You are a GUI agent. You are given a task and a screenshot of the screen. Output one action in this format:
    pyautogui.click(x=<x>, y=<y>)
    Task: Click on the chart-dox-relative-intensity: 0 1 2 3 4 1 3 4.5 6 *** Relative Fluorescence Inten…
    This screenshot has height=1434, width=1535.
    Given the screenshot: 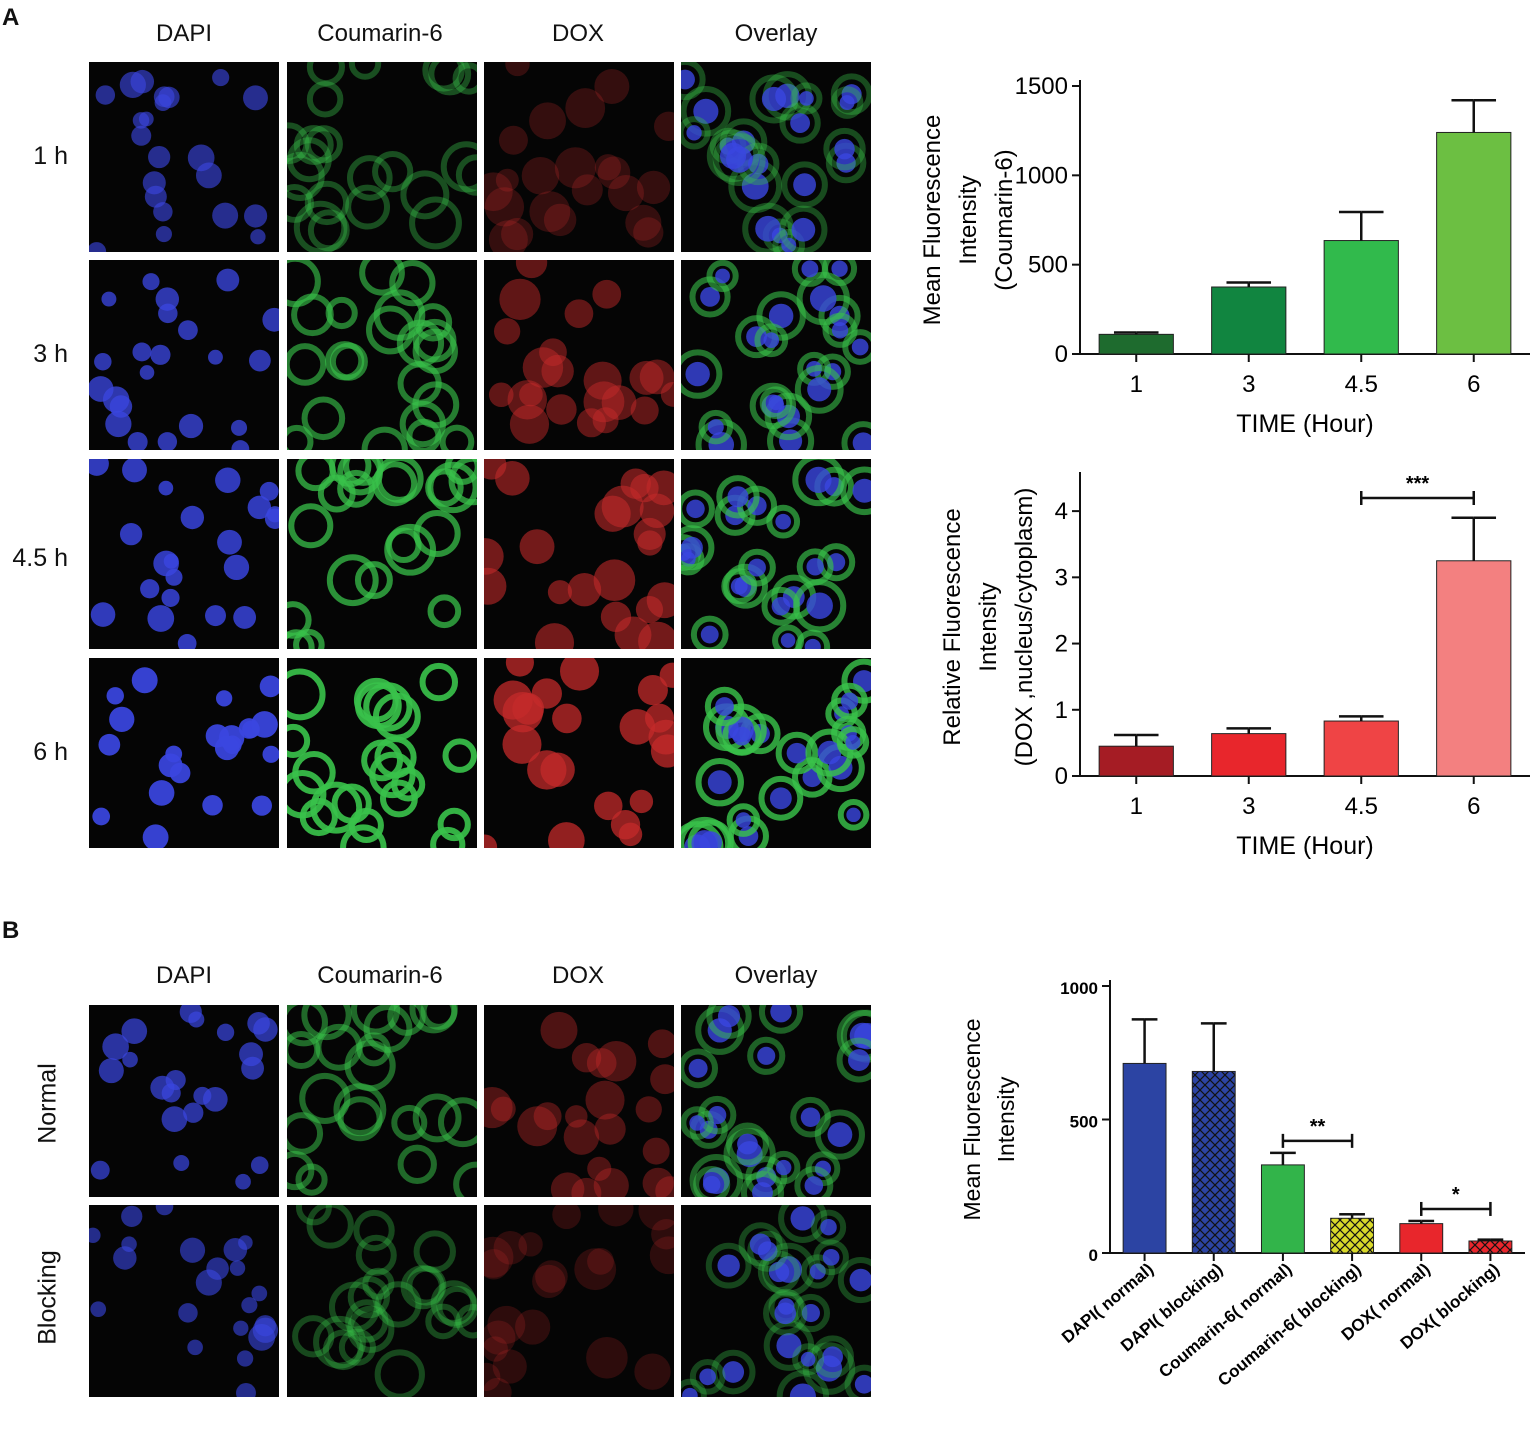 What is the action you would take?
    pyautogui.click(x=1234, y=666)
    